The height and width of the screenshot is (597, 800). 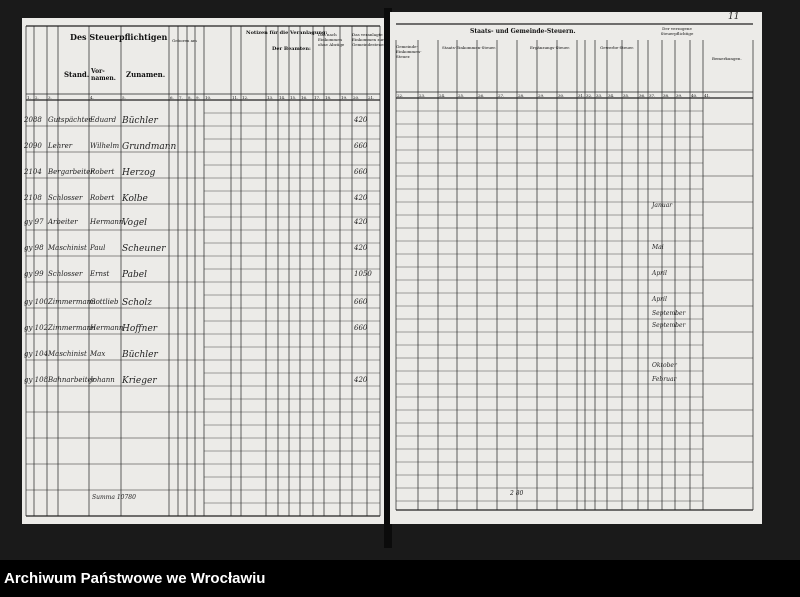 What do you see at coordinates (135, 223) in the screenshot?
I see `entry-zuname: Vogel` at bounding box center [135, 223].